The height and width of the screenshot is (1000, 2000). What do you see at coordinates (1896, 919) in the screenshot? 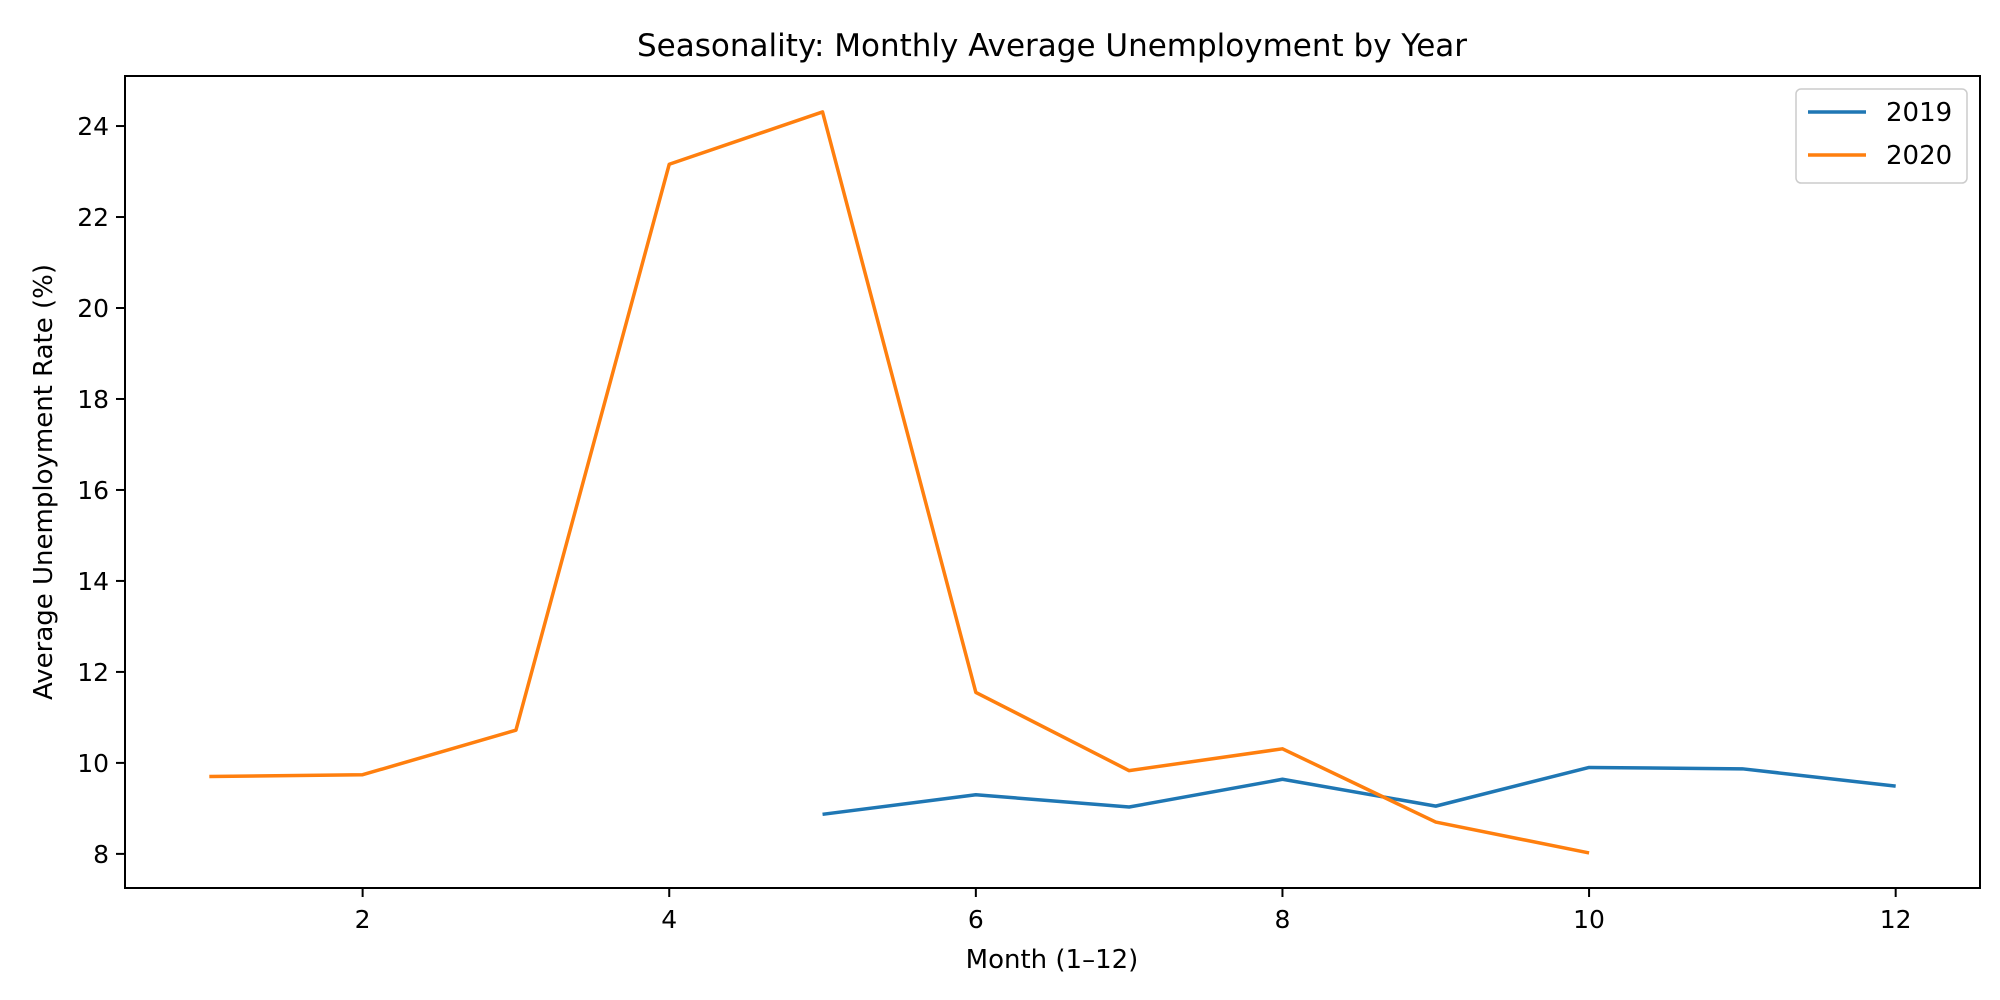
I see `x-tick-label: 12` at bounding box center [1896, 919].